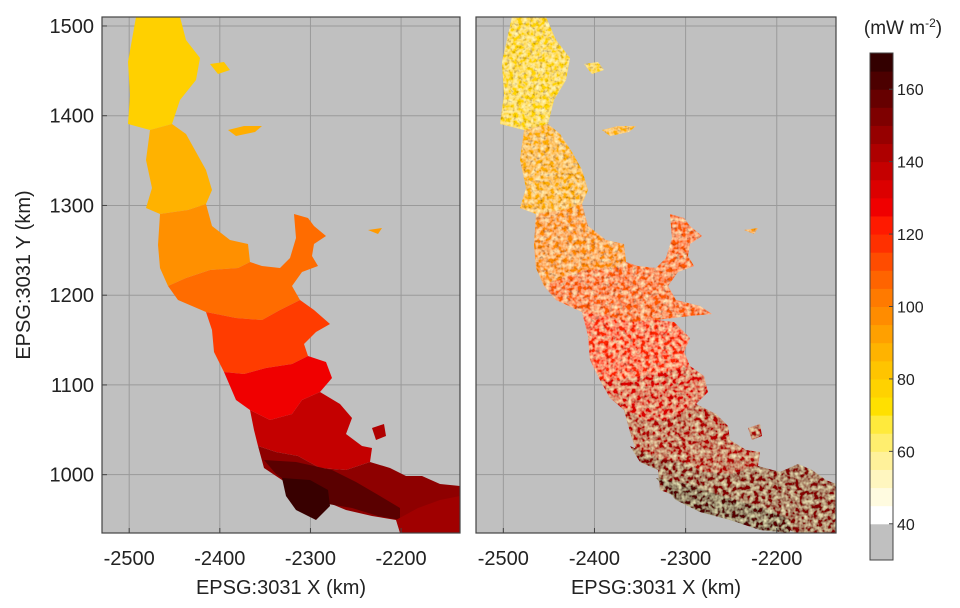 The image size is (960, 608). I want to click on colorbar-tick-label: 160, so click(910, 90).